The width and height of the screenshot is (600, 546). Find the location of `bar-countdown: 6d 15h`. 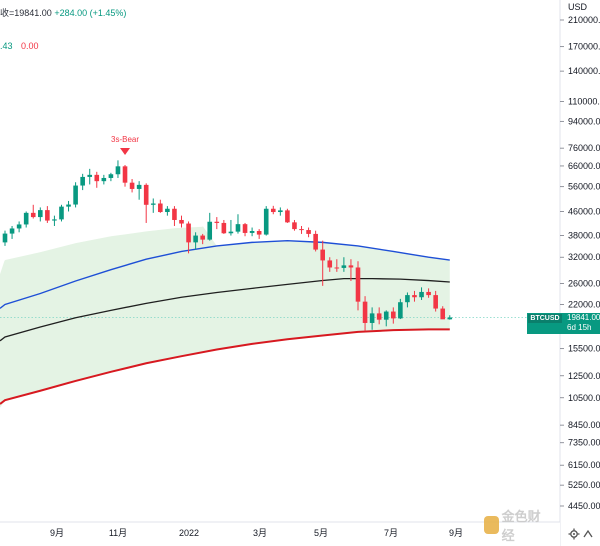

bar-countdown: 6d 15h is located at coordinates (579, 327).